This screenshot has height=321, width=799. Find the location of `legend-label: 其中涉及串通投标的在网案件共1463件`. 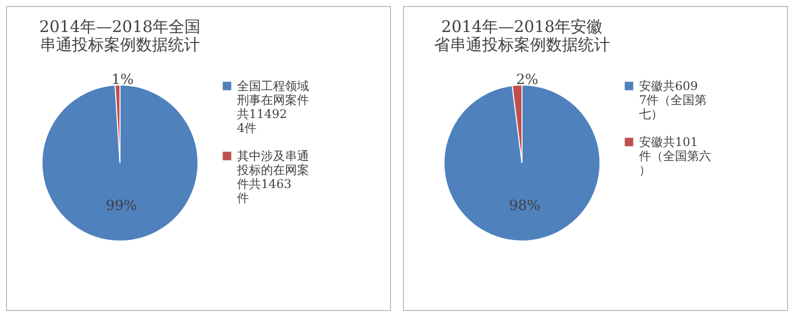

legend-label: 其中涉及串通投标的在网案件共1463件 is located at coordinates (272, 177).